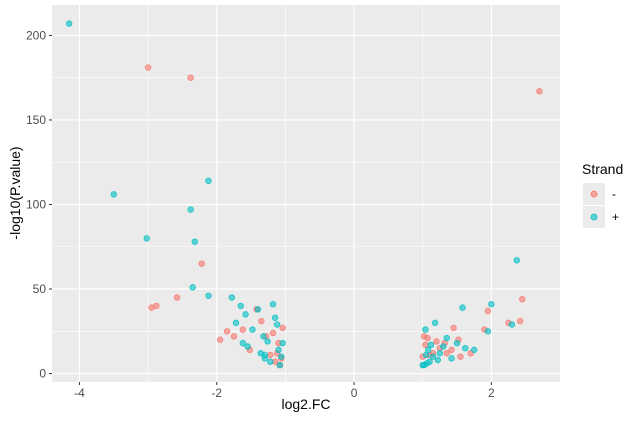 The height and width of the screenshot is (425, 640). I want to click on y-axis-title: -log10(P.value), so click(15, 192).